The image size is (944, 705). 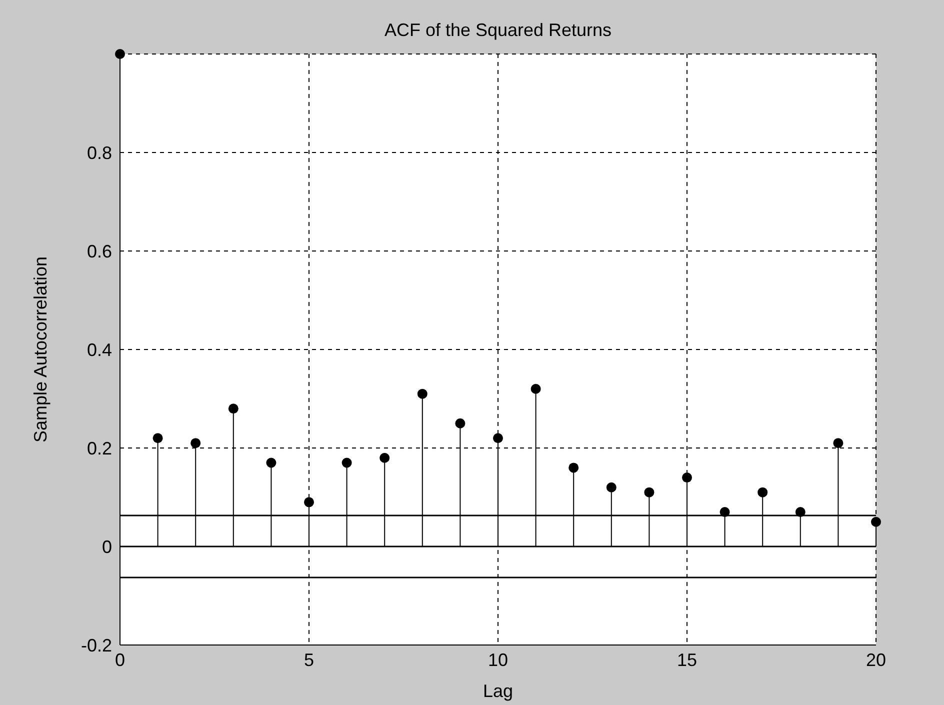 I want to click on x-tick-label: 10, so click(x=498, y=660).